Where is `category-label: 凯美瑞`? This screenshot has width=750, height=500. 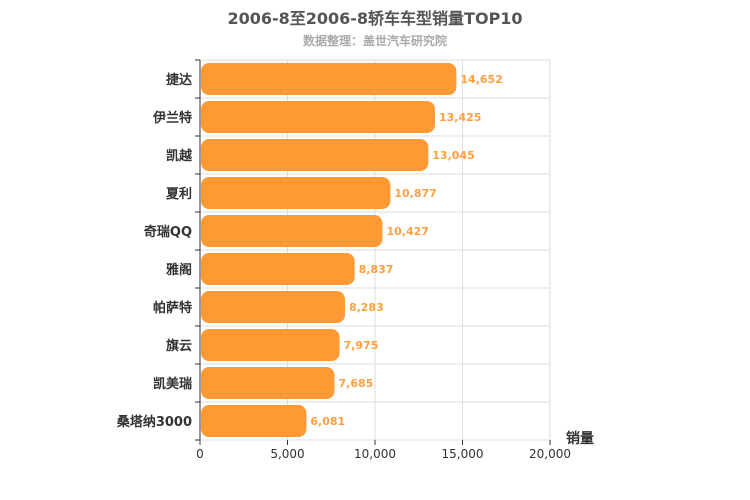 category-label: 凯美瑞 is located at coordinates (172, 384).